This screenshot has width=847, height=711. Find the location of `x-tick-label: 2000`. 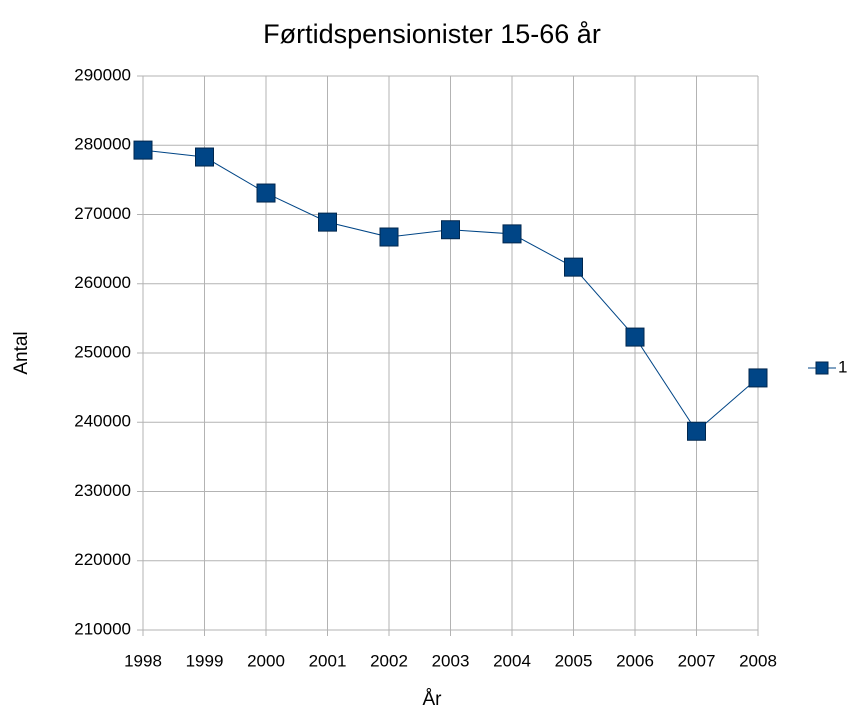

x-tick-label: 2000 is located at coordinates (266, 660).